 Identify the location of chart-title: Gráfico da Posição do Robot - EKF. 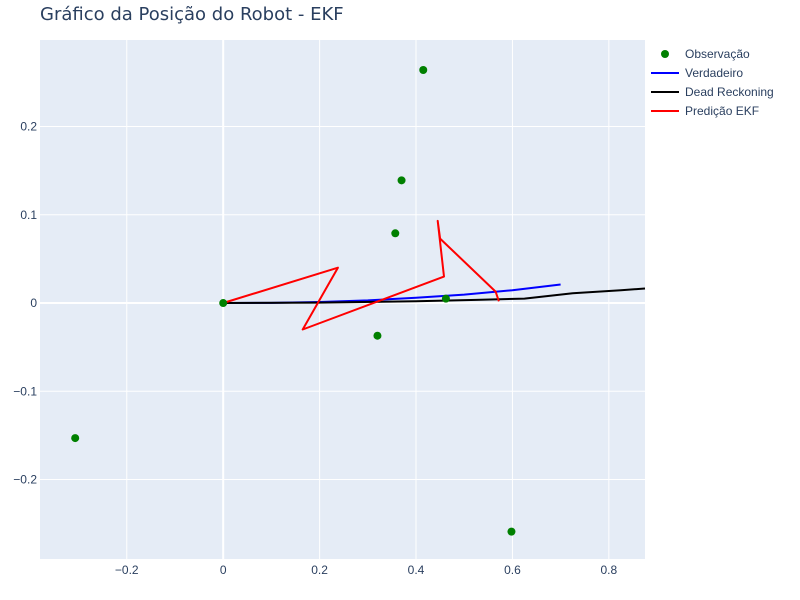
(192, 14).